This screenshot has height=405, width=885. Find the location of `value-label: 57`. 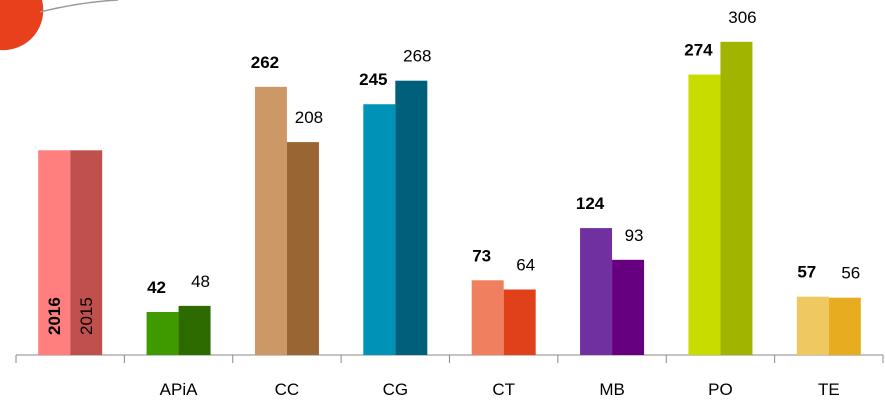

value-label: 57 is located at coordinates (806, 272).